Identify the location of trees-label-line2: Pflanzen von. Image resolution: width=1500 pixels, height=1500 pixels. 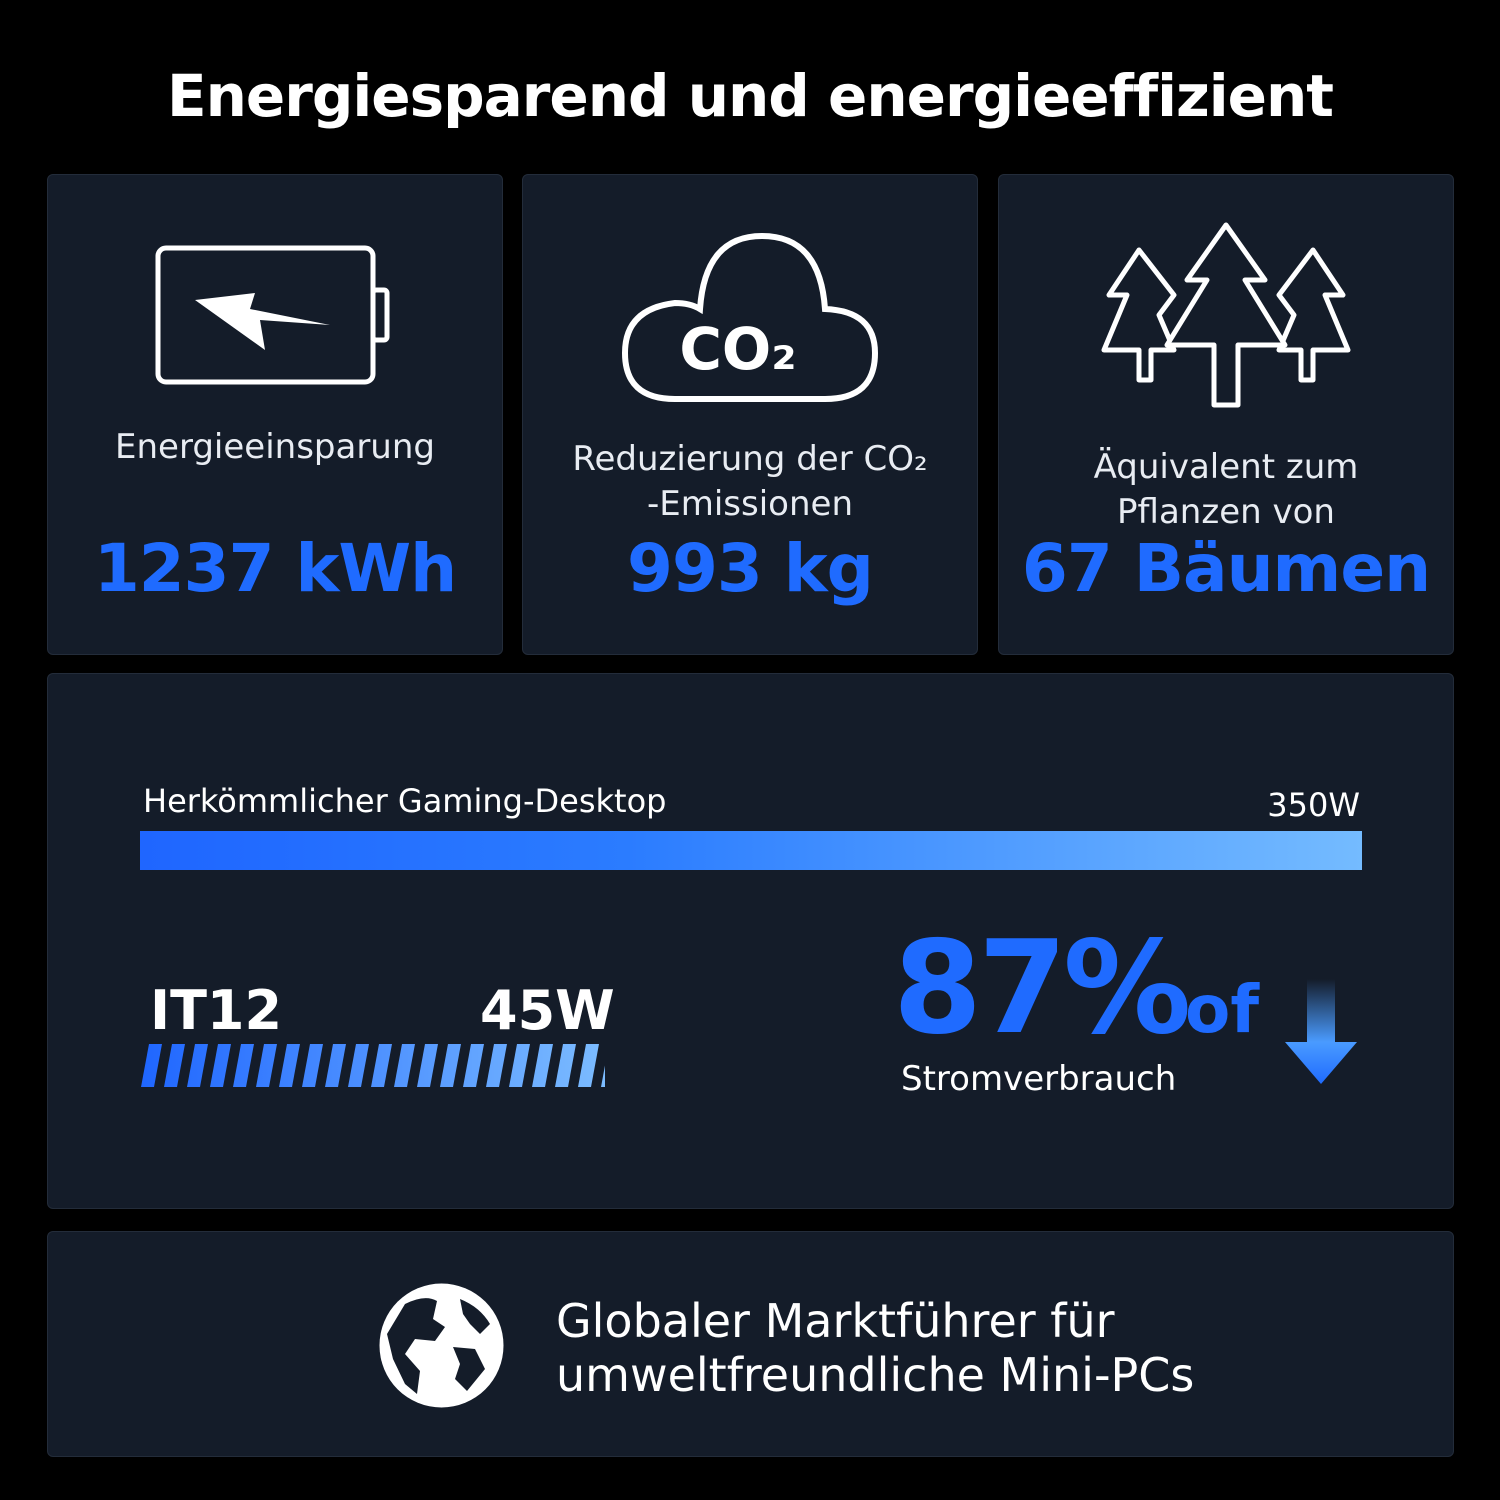
(1226, 512).